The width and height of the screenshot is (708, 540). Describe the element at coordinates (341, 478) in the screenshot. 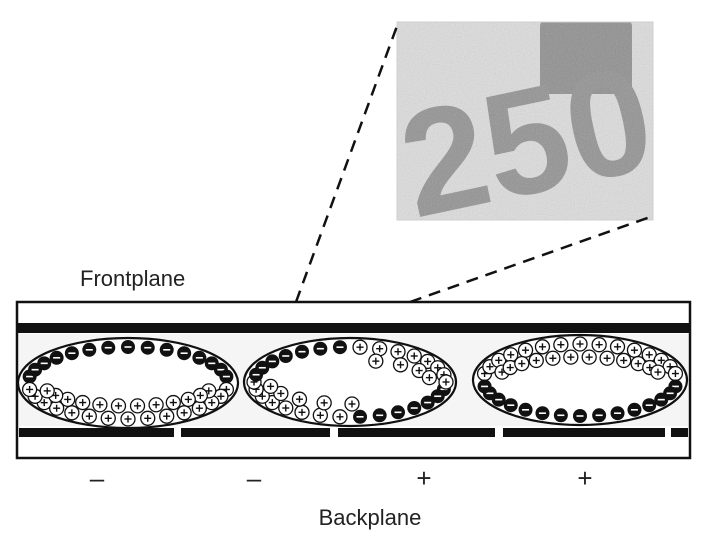

I see `electrode-signs: – – + +` at that location.